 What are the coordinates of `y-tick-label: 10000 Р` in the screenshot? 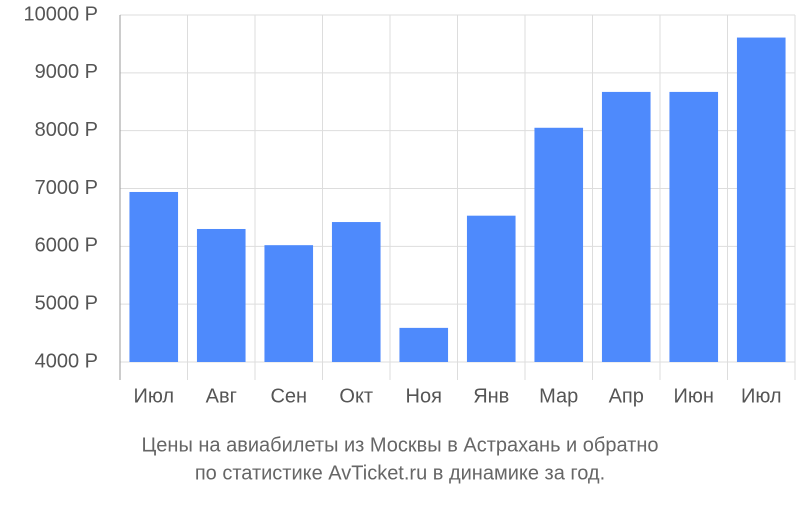 It's located at (60, 14).